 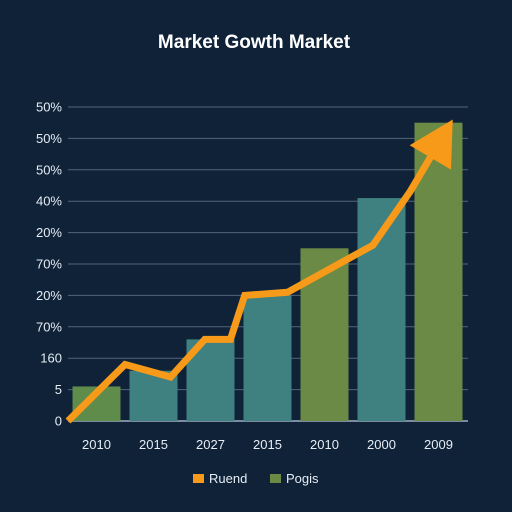 I want to click on x-tick-label: 2000, so click(x=381, y=444).